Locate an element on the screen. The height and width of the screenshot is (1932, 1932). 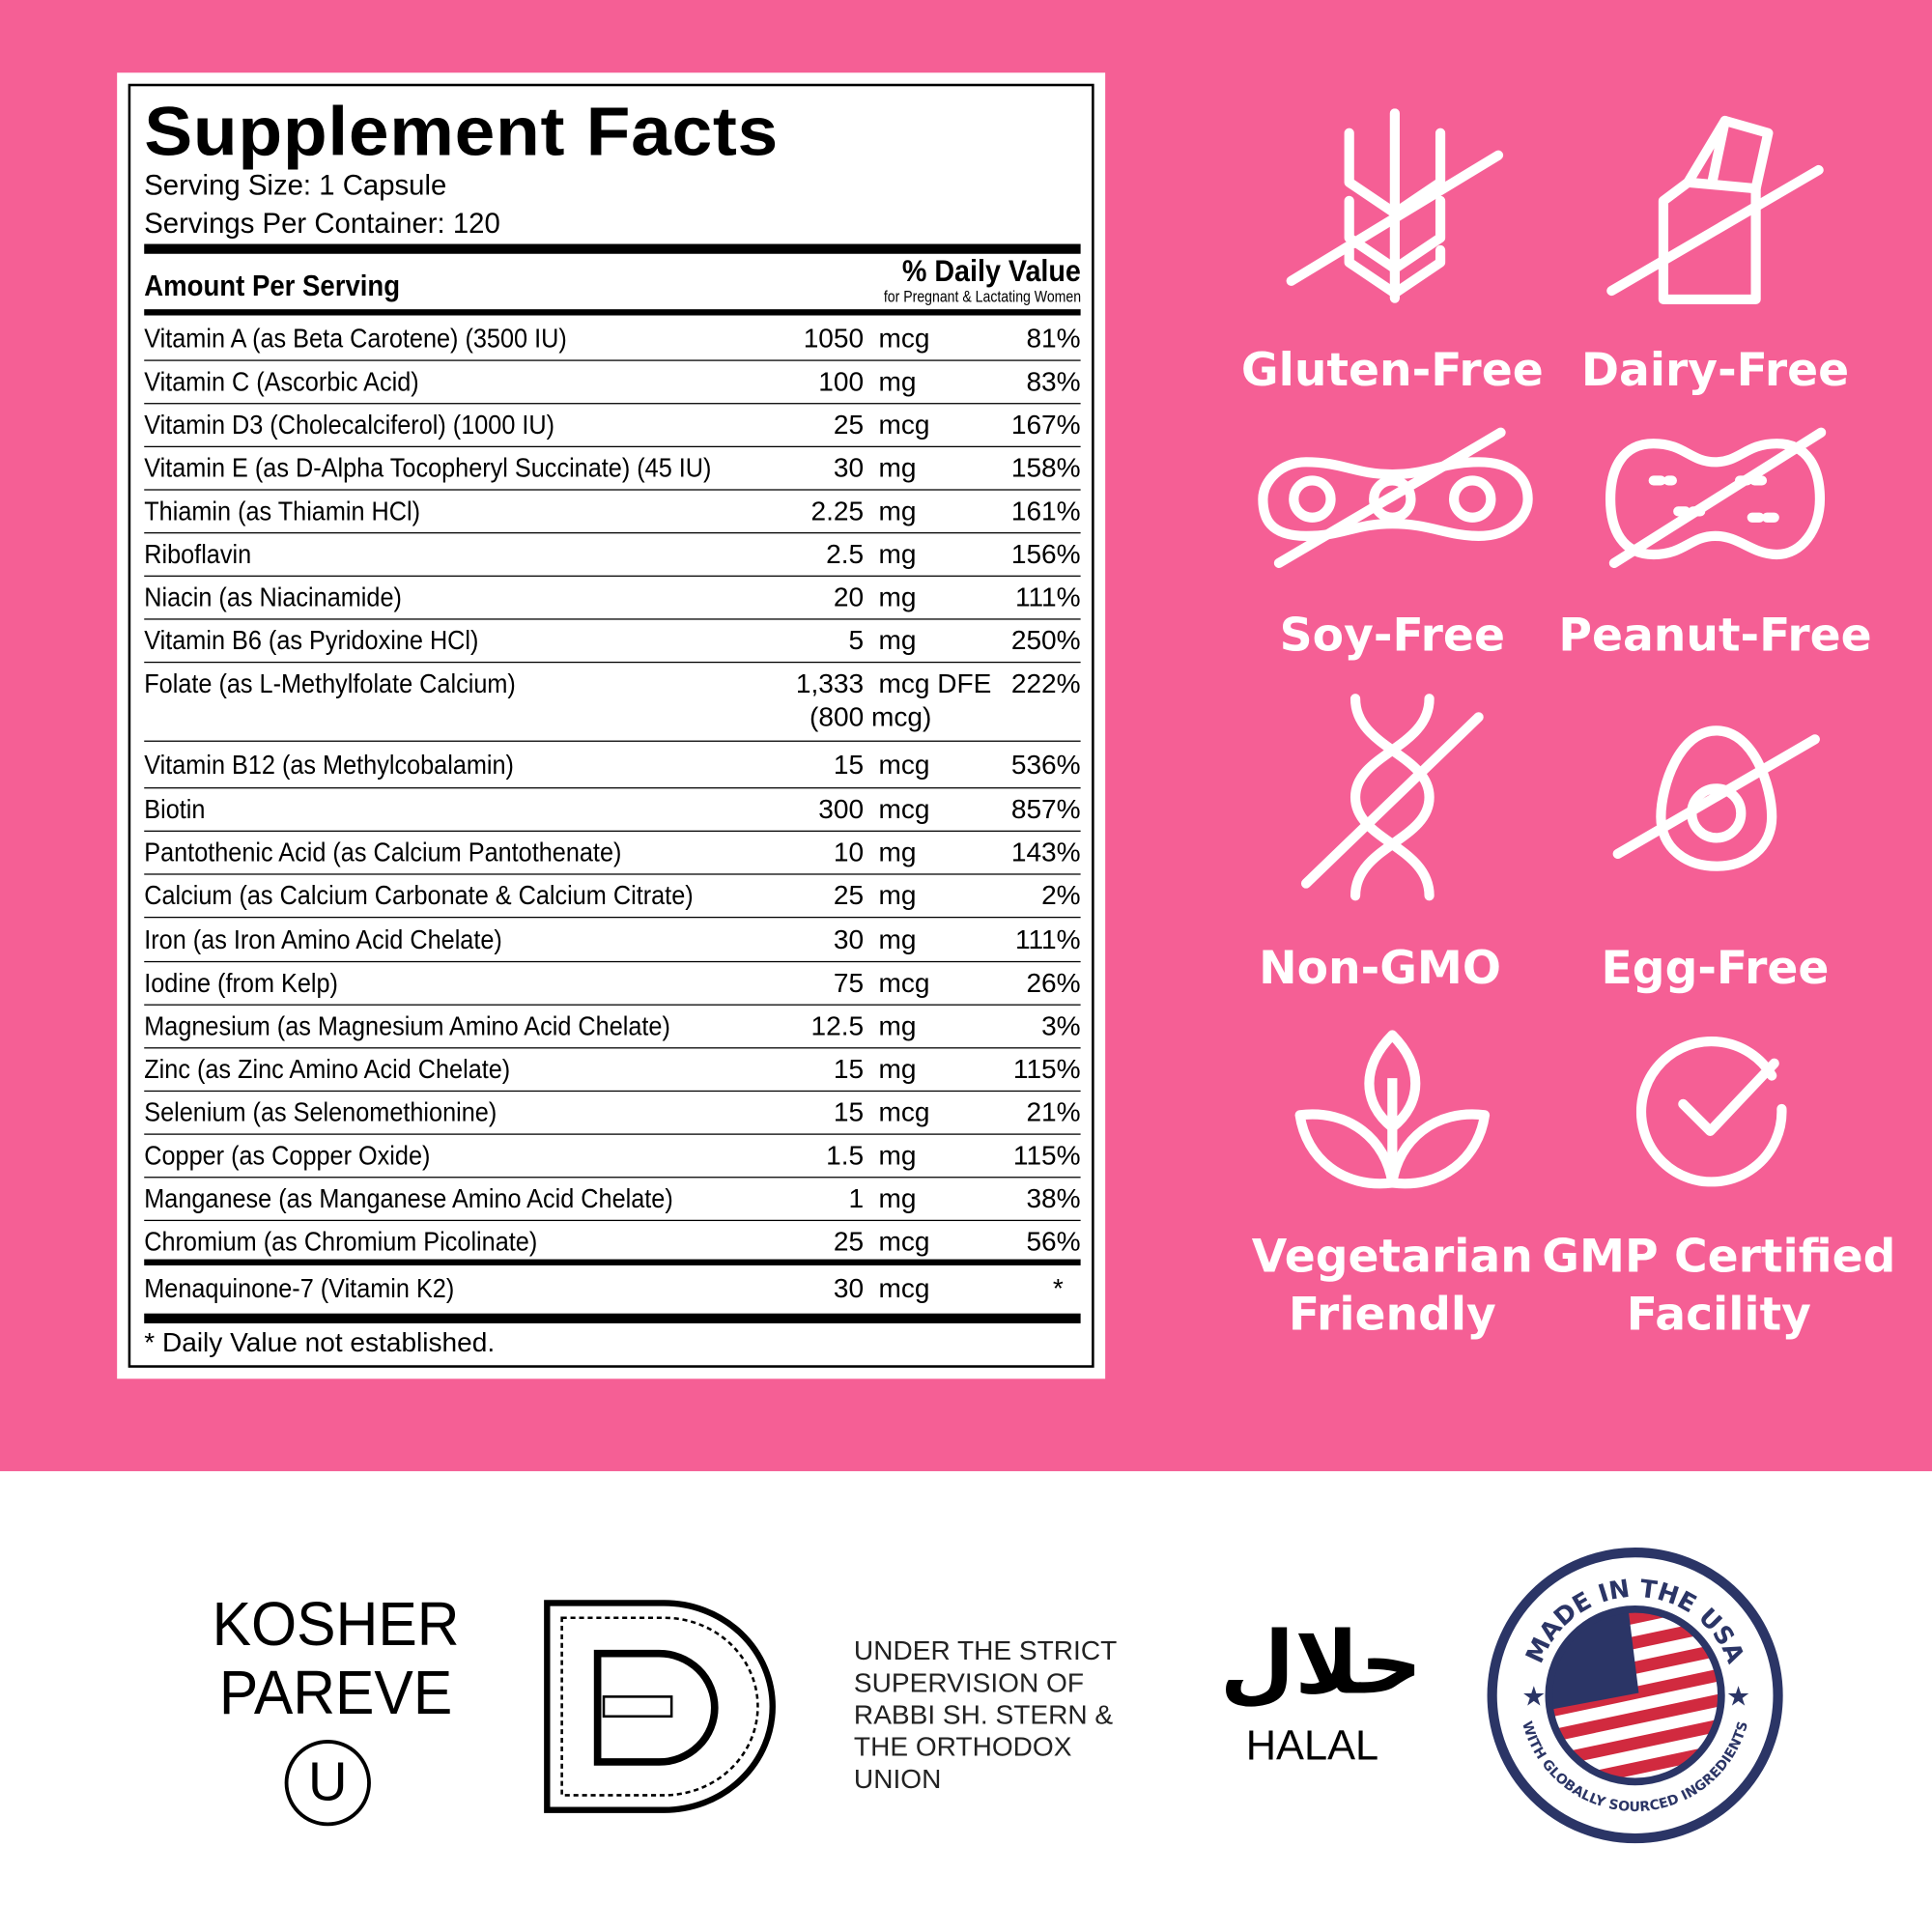
daily-value-header: % Daily Value is located at coordinates (991, 271).